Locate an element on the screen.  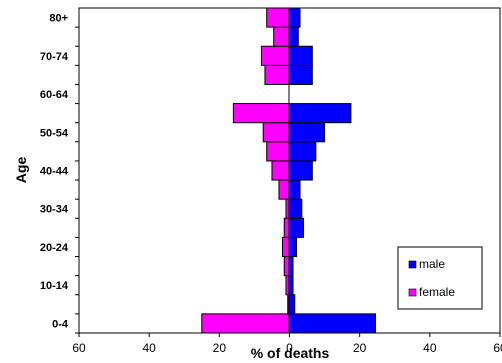
legend-label-female: female is located at coordinates (437, 292).